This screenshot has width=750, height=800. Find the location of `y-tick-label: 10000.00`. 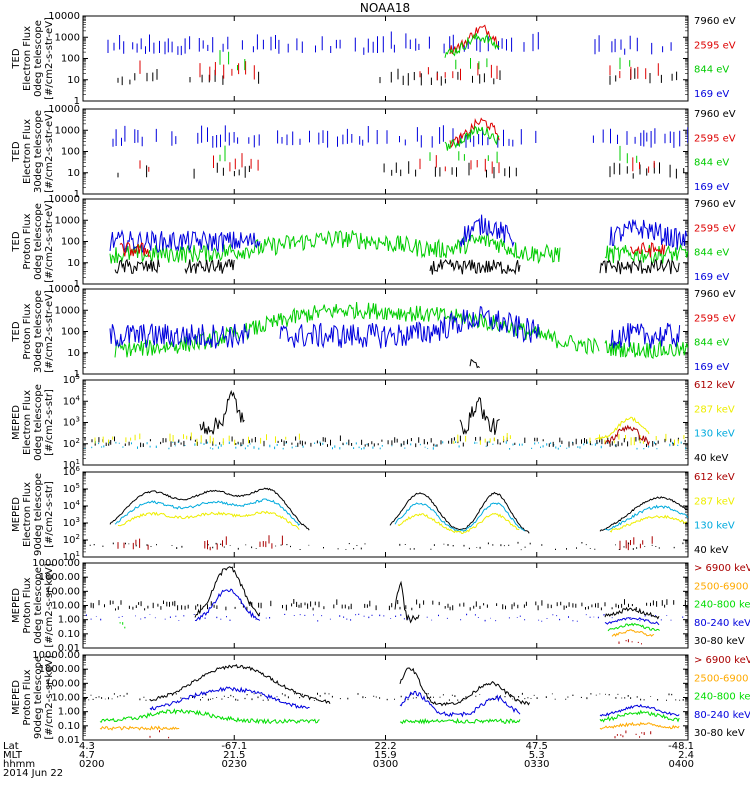

y-tick-label: 10000.00 is located at coordinates (56, 563).